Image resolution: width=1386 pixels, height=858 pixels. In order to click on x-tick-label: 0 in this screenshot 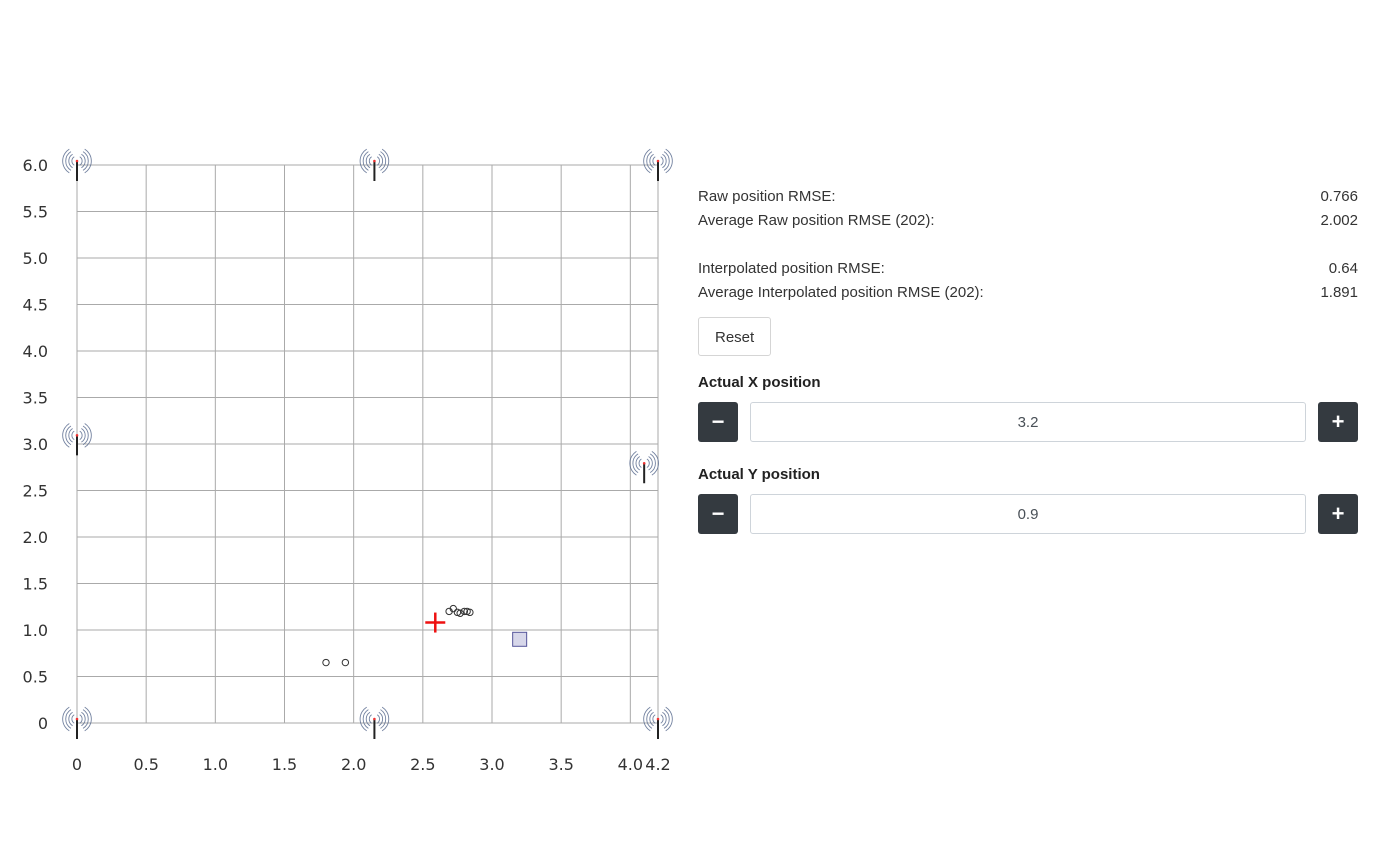, I will do `click(77, 764)`.